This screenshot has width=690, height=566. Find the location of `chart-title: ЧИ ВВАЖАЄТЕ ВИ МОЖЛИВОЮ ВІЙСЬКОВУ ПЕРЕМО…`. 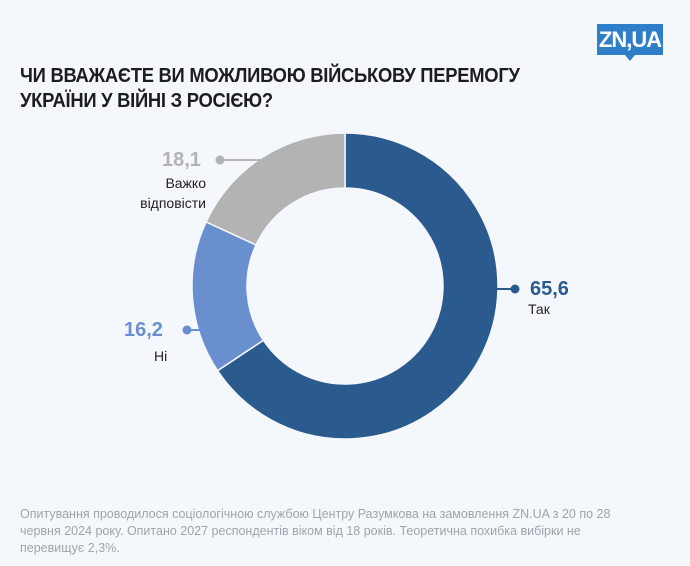

chart-title: ЧИ ВВАЖАЄТЕ ВИ МОЖЛИВОЮ ВІЙСЬКОВУ ПЕРЕМО… is located at coordinates (270, 88).